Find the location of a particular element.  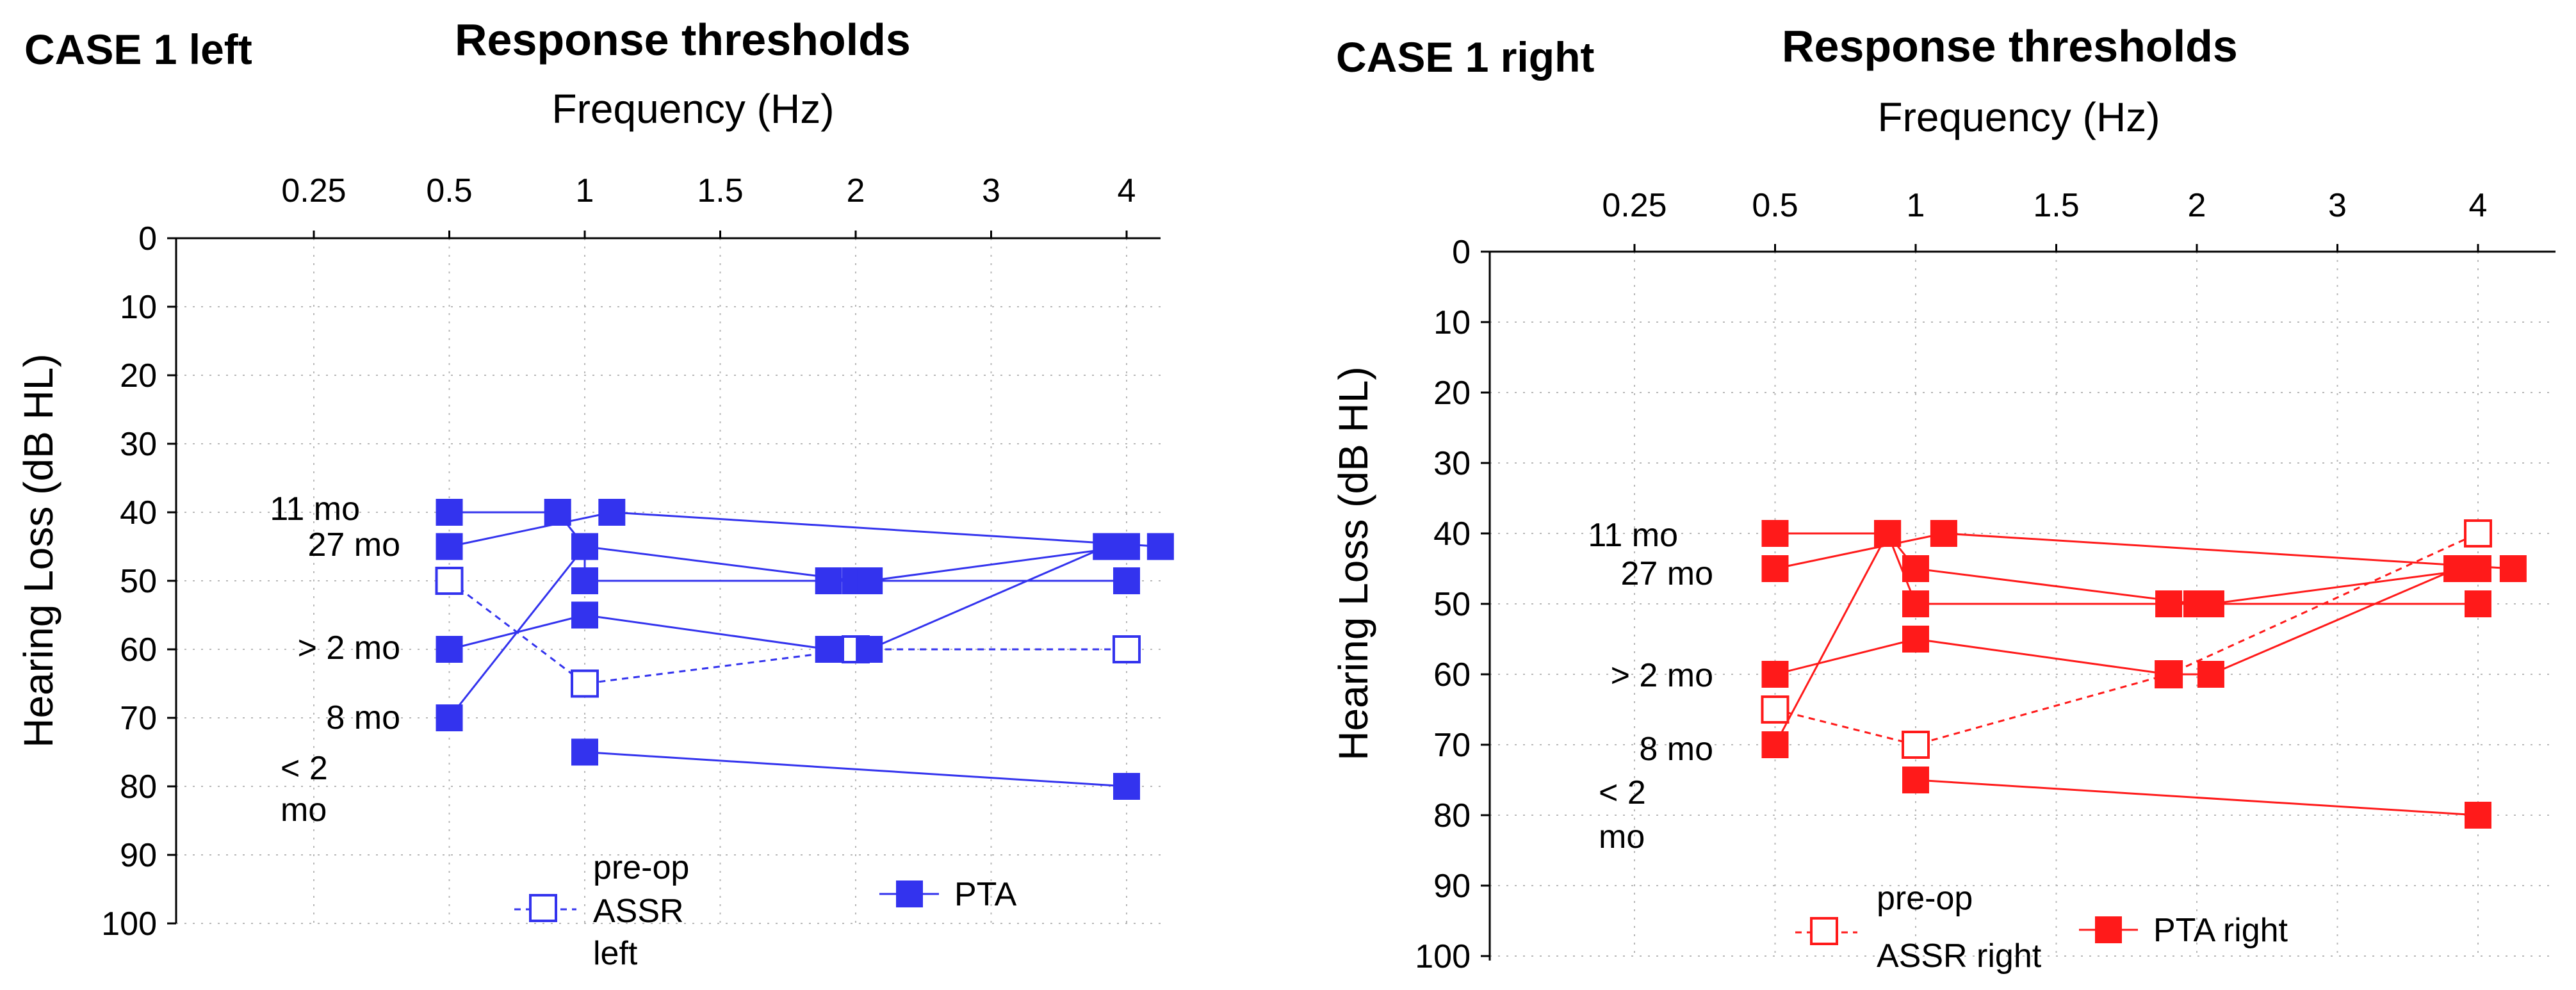

annotation-gt2mo-left: > 2 mo is located at coordinates (349, 648).